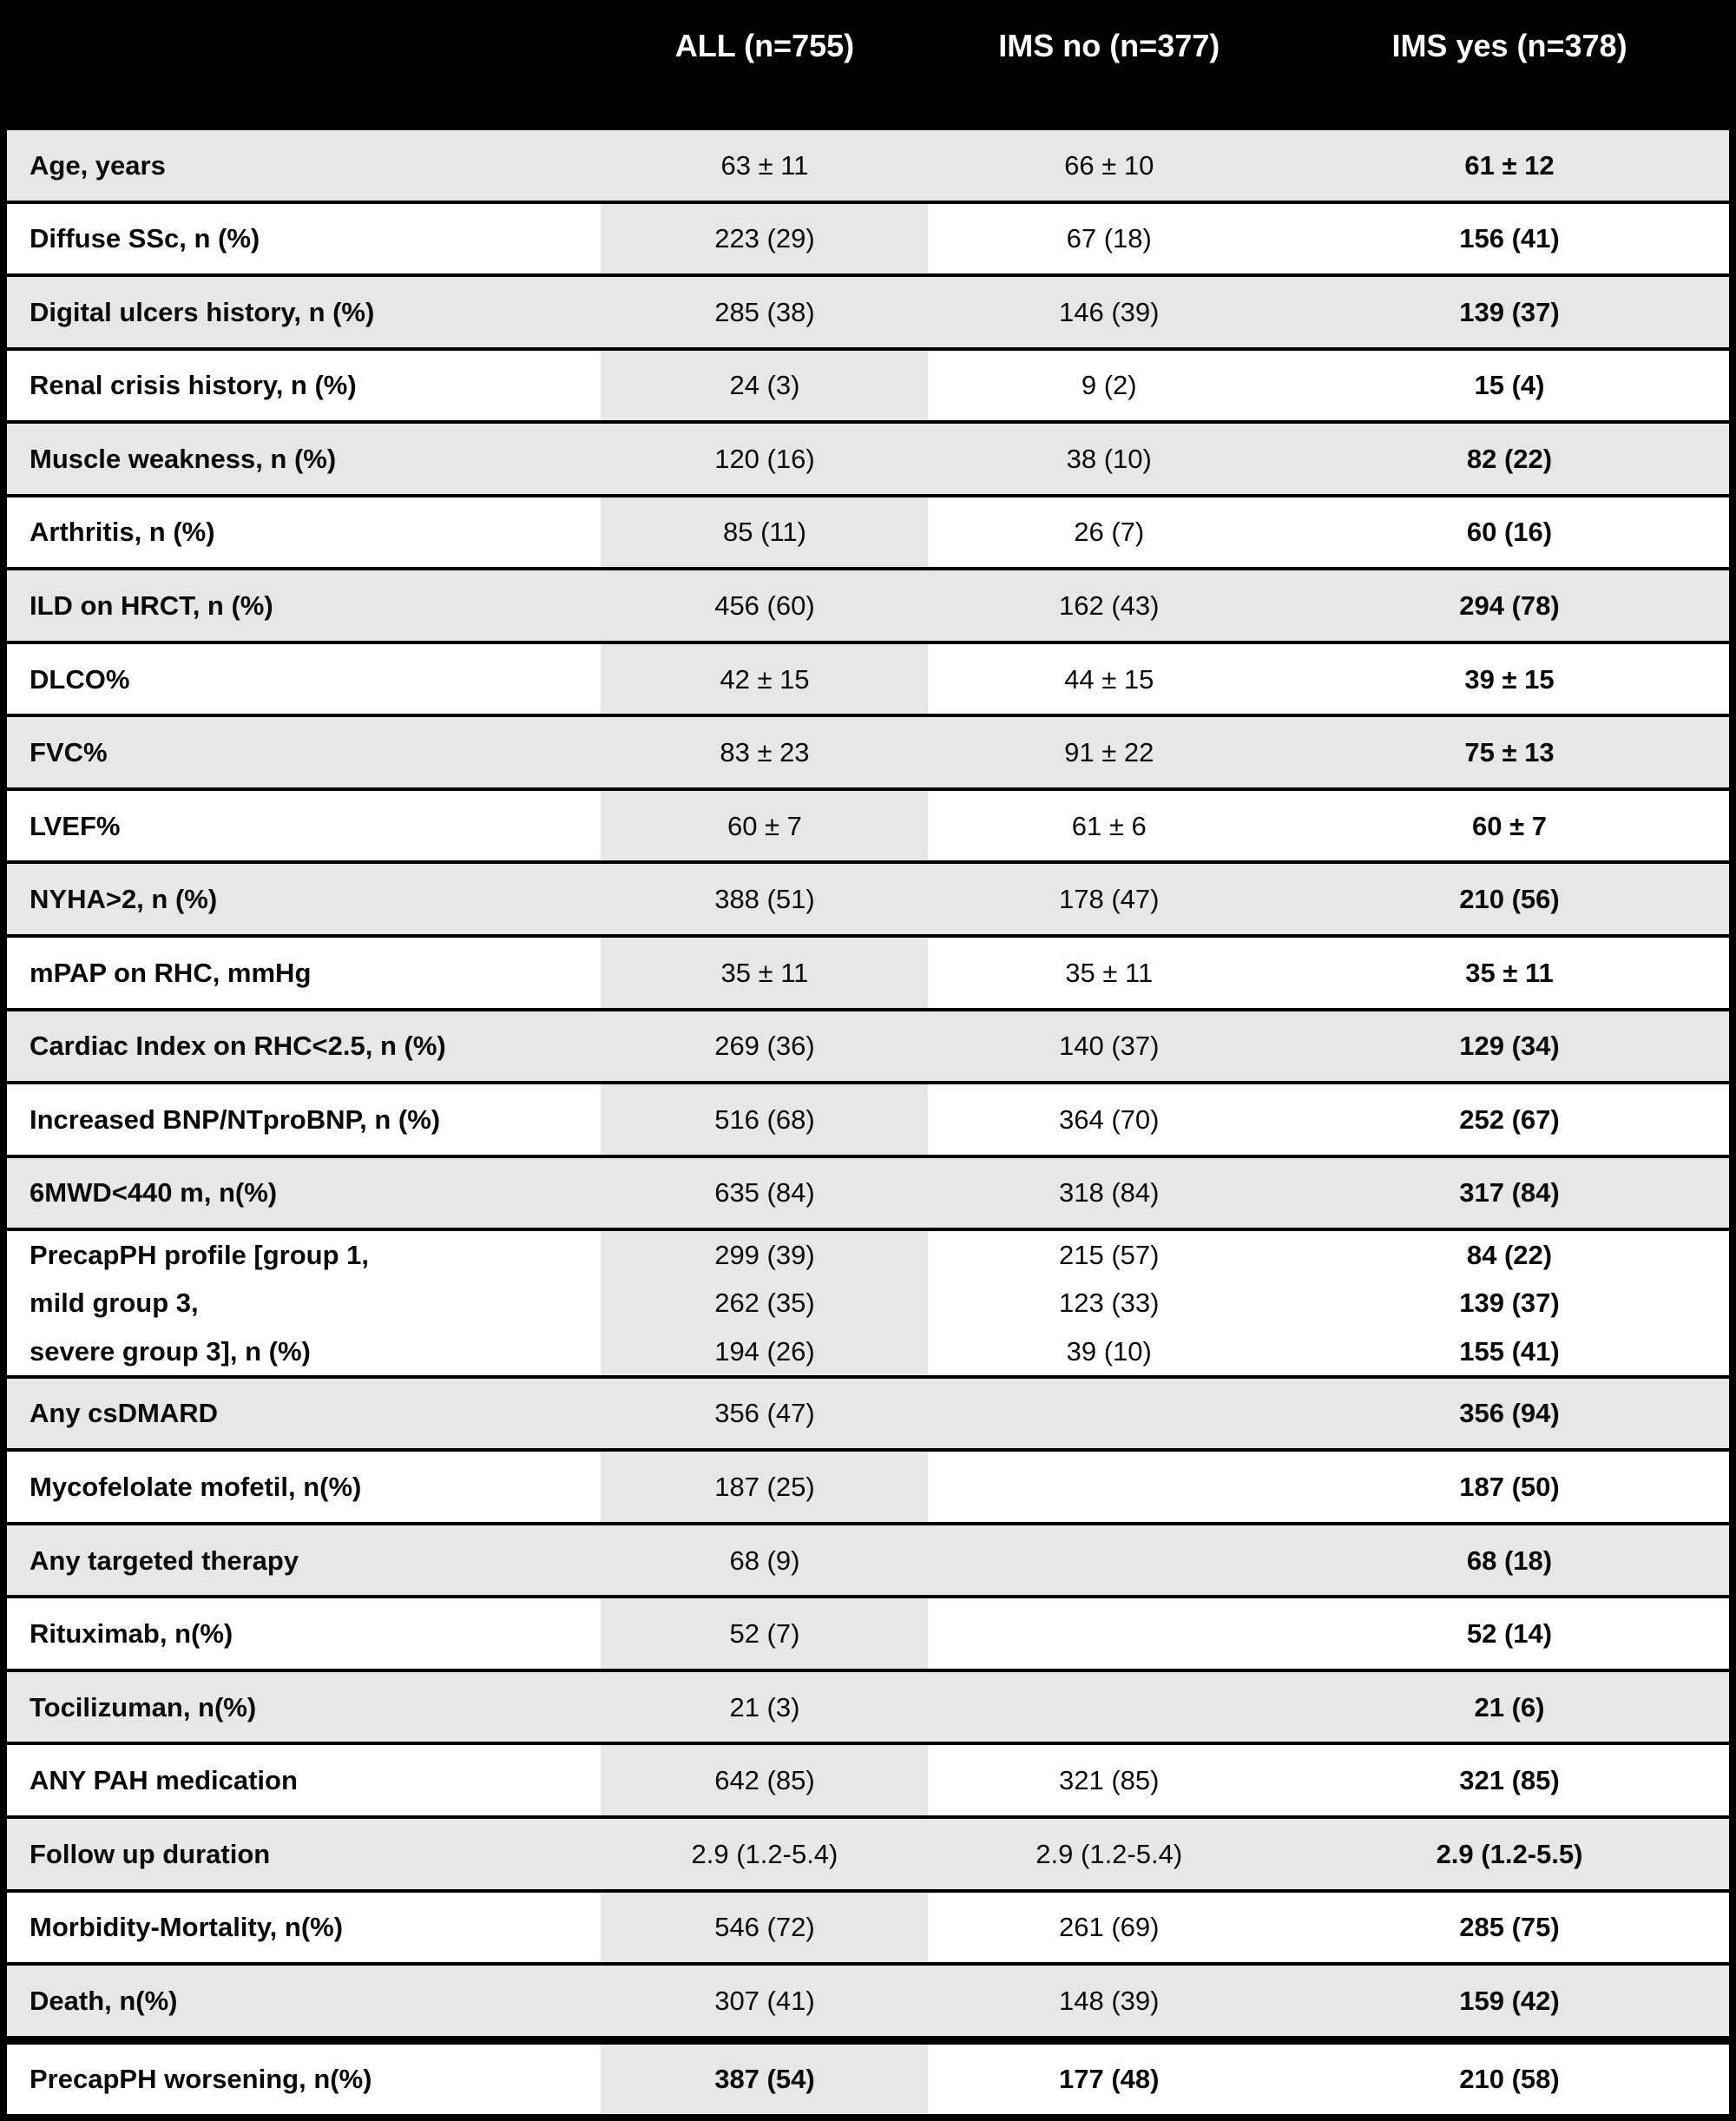 This screenshot has height=2121, width=1736. Describe the element at coordinates (868, 824) in the screenshot. I see `table-row: LVEF% 60 ± 7 61 ± 6 60 ± 7` at that location.